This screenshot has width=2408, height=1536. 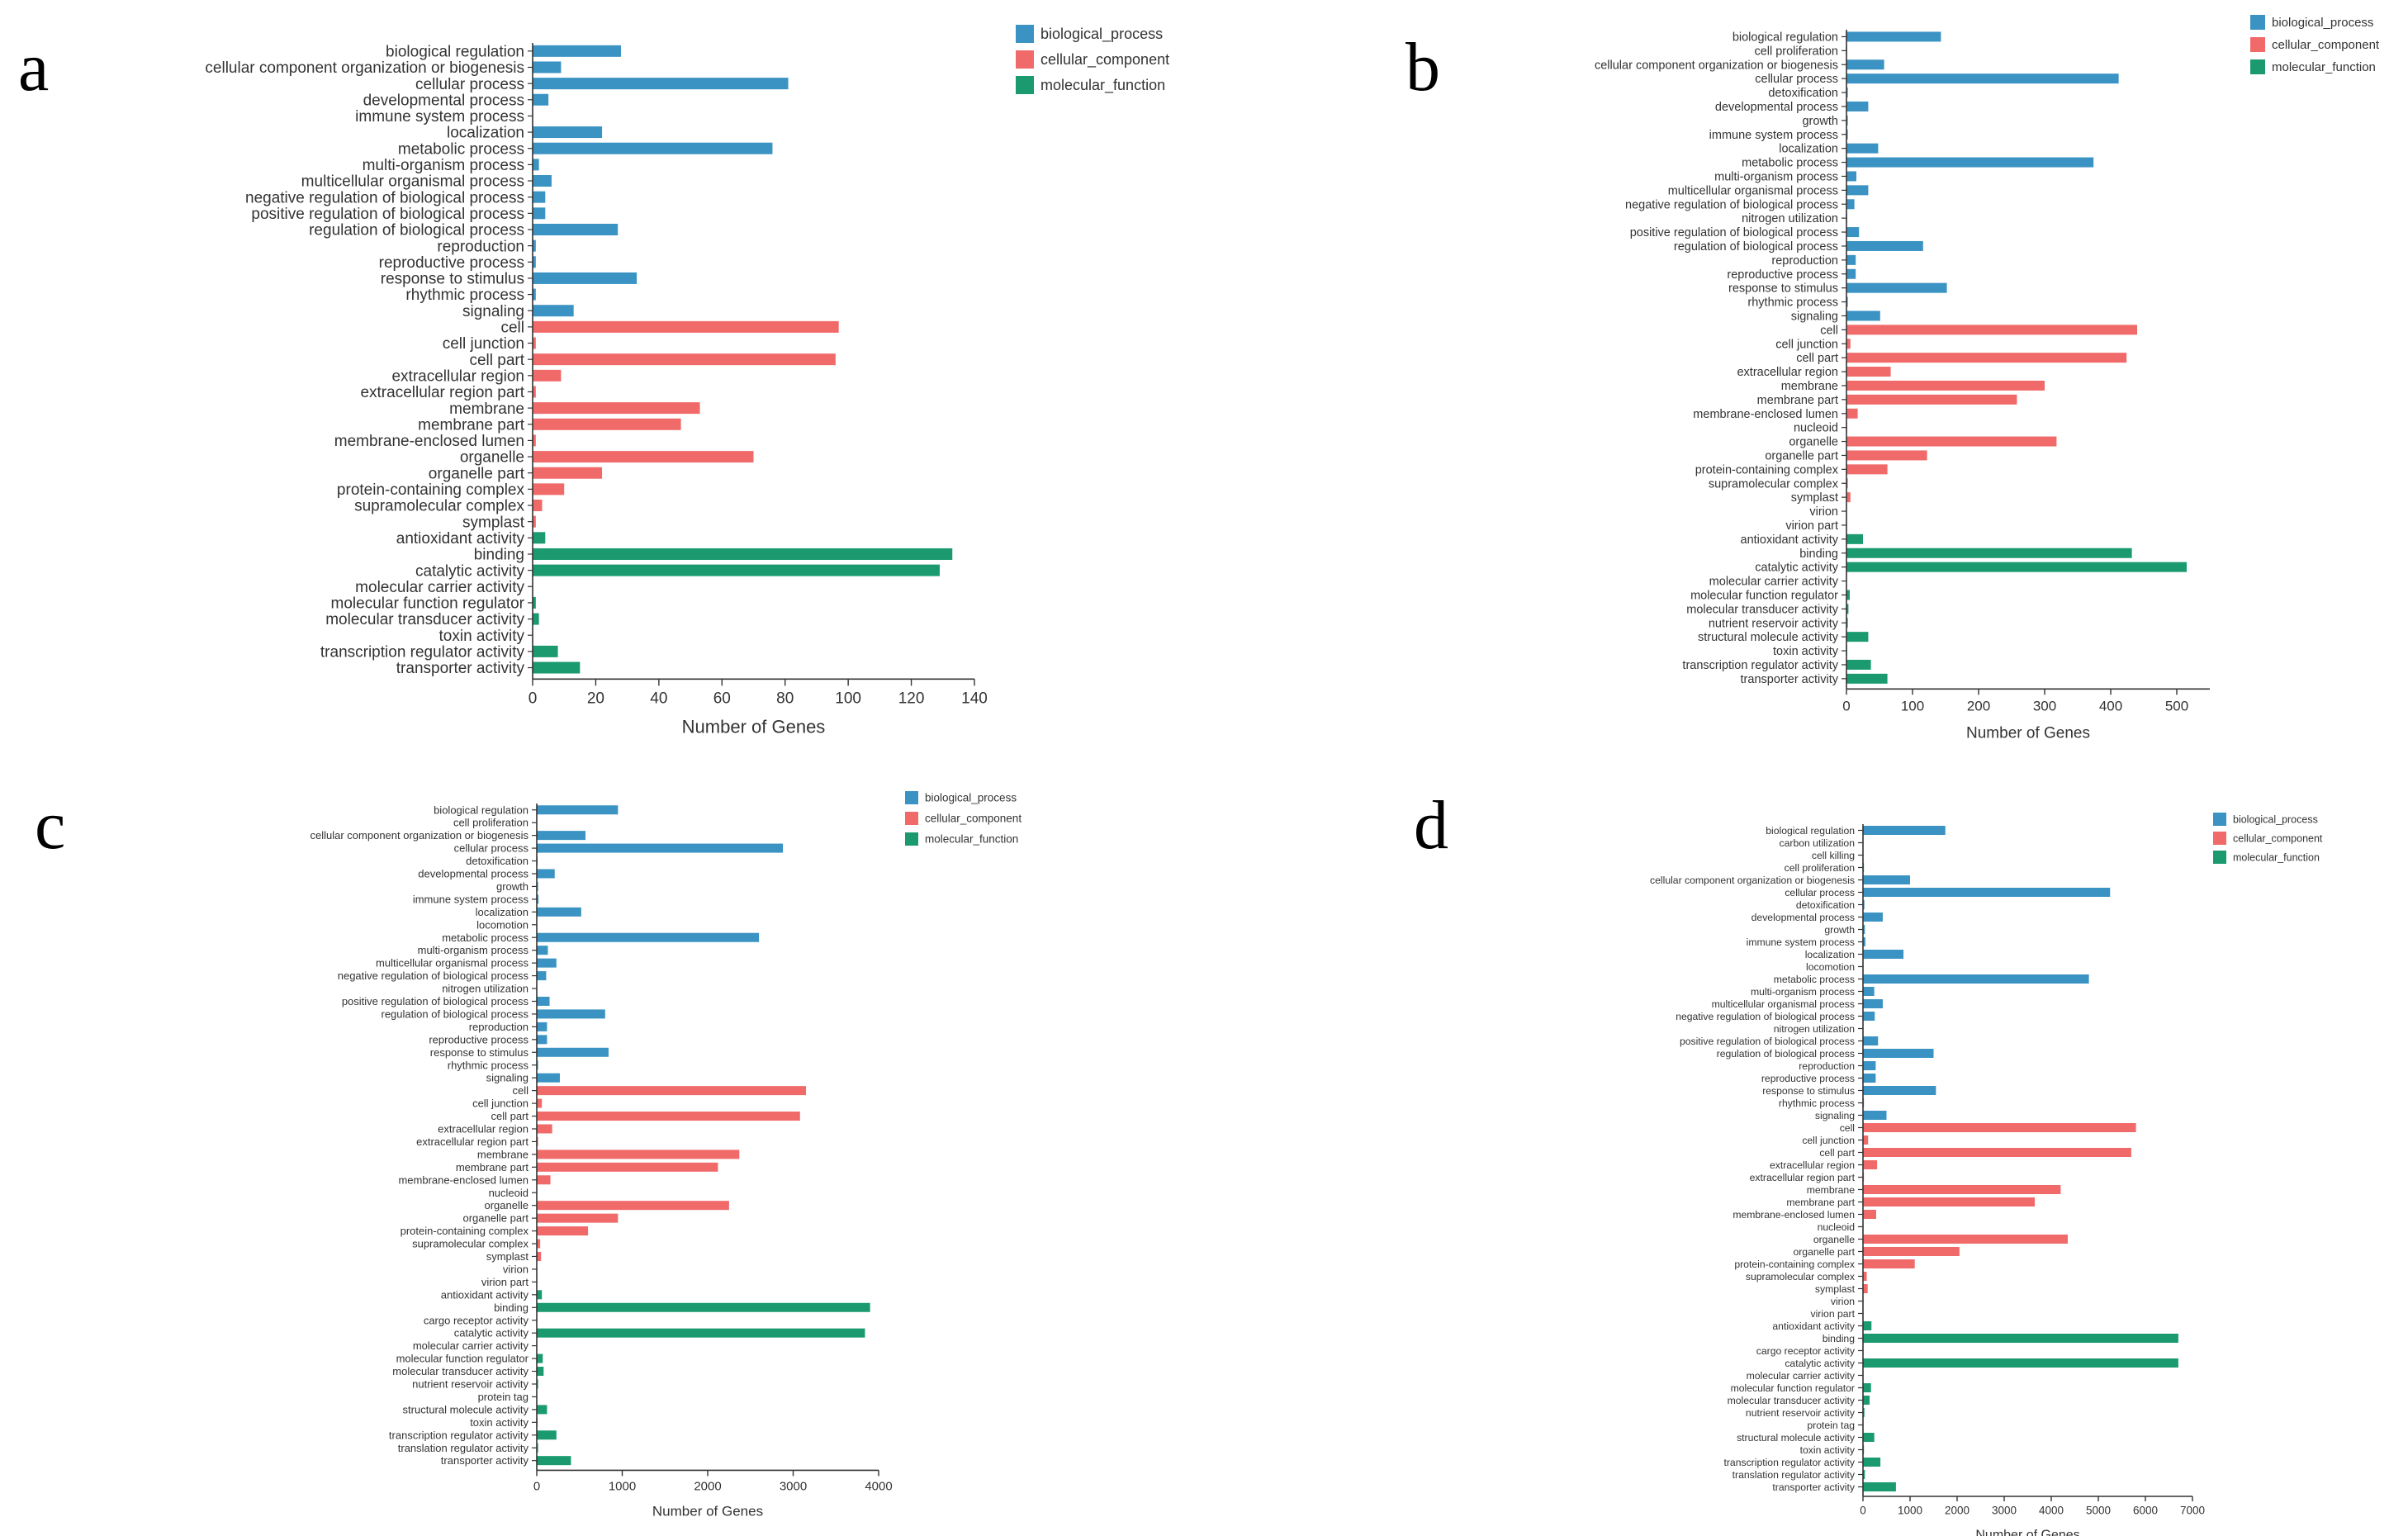 What do you see at coordinates (477, 1320) in the screenshot?
I see `category-label-cargo-receptor-activity: cargo receptor activity` at bounding box center [477, 1320].